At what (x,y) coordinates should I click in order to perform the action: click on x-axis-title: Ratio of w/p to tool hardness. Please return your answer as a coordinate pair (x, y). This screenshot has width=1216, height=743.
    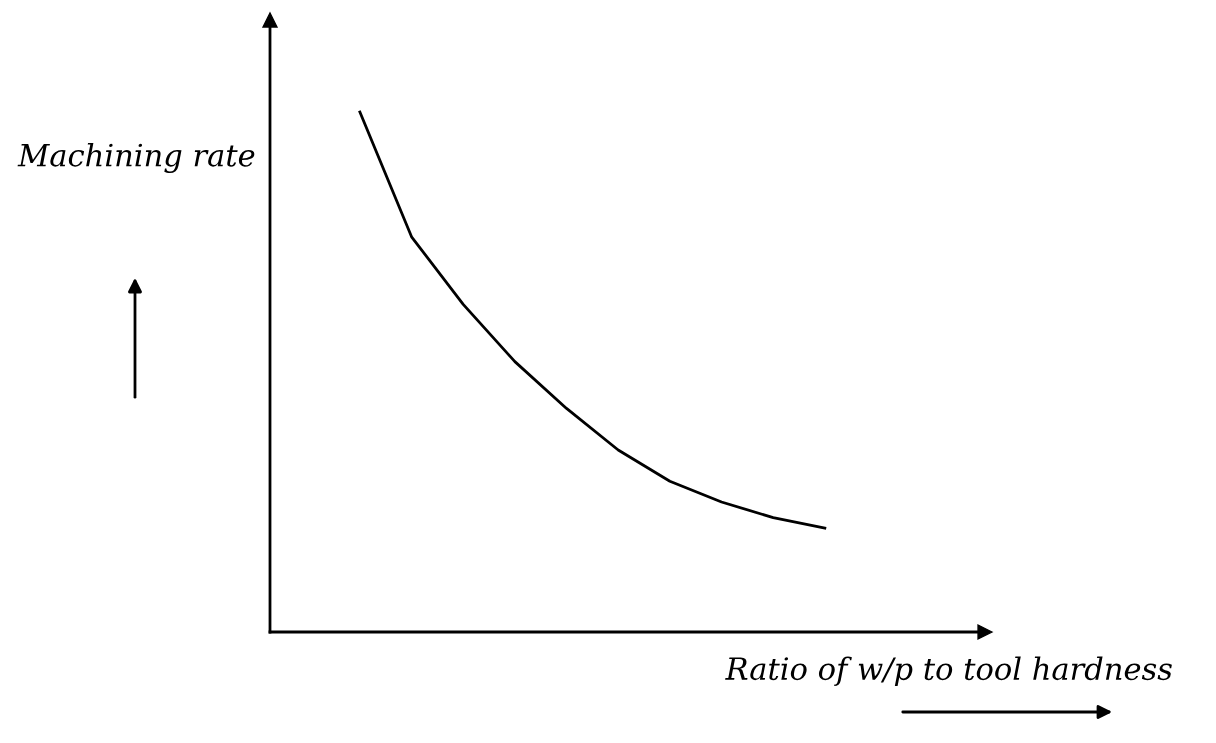
    Looking at the image, I should click on (948, 671).